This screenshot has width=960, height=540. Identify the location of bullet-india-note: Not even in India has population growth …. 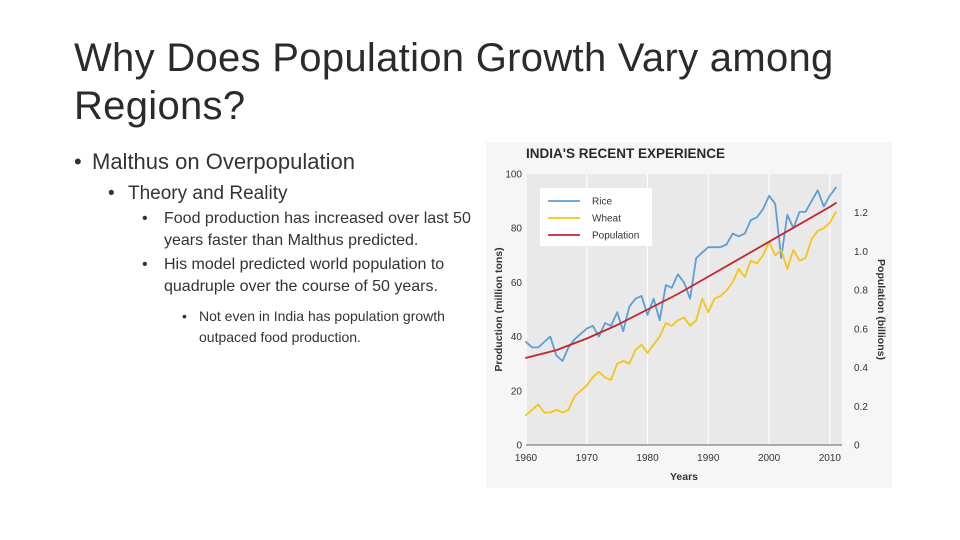
(274, 327).